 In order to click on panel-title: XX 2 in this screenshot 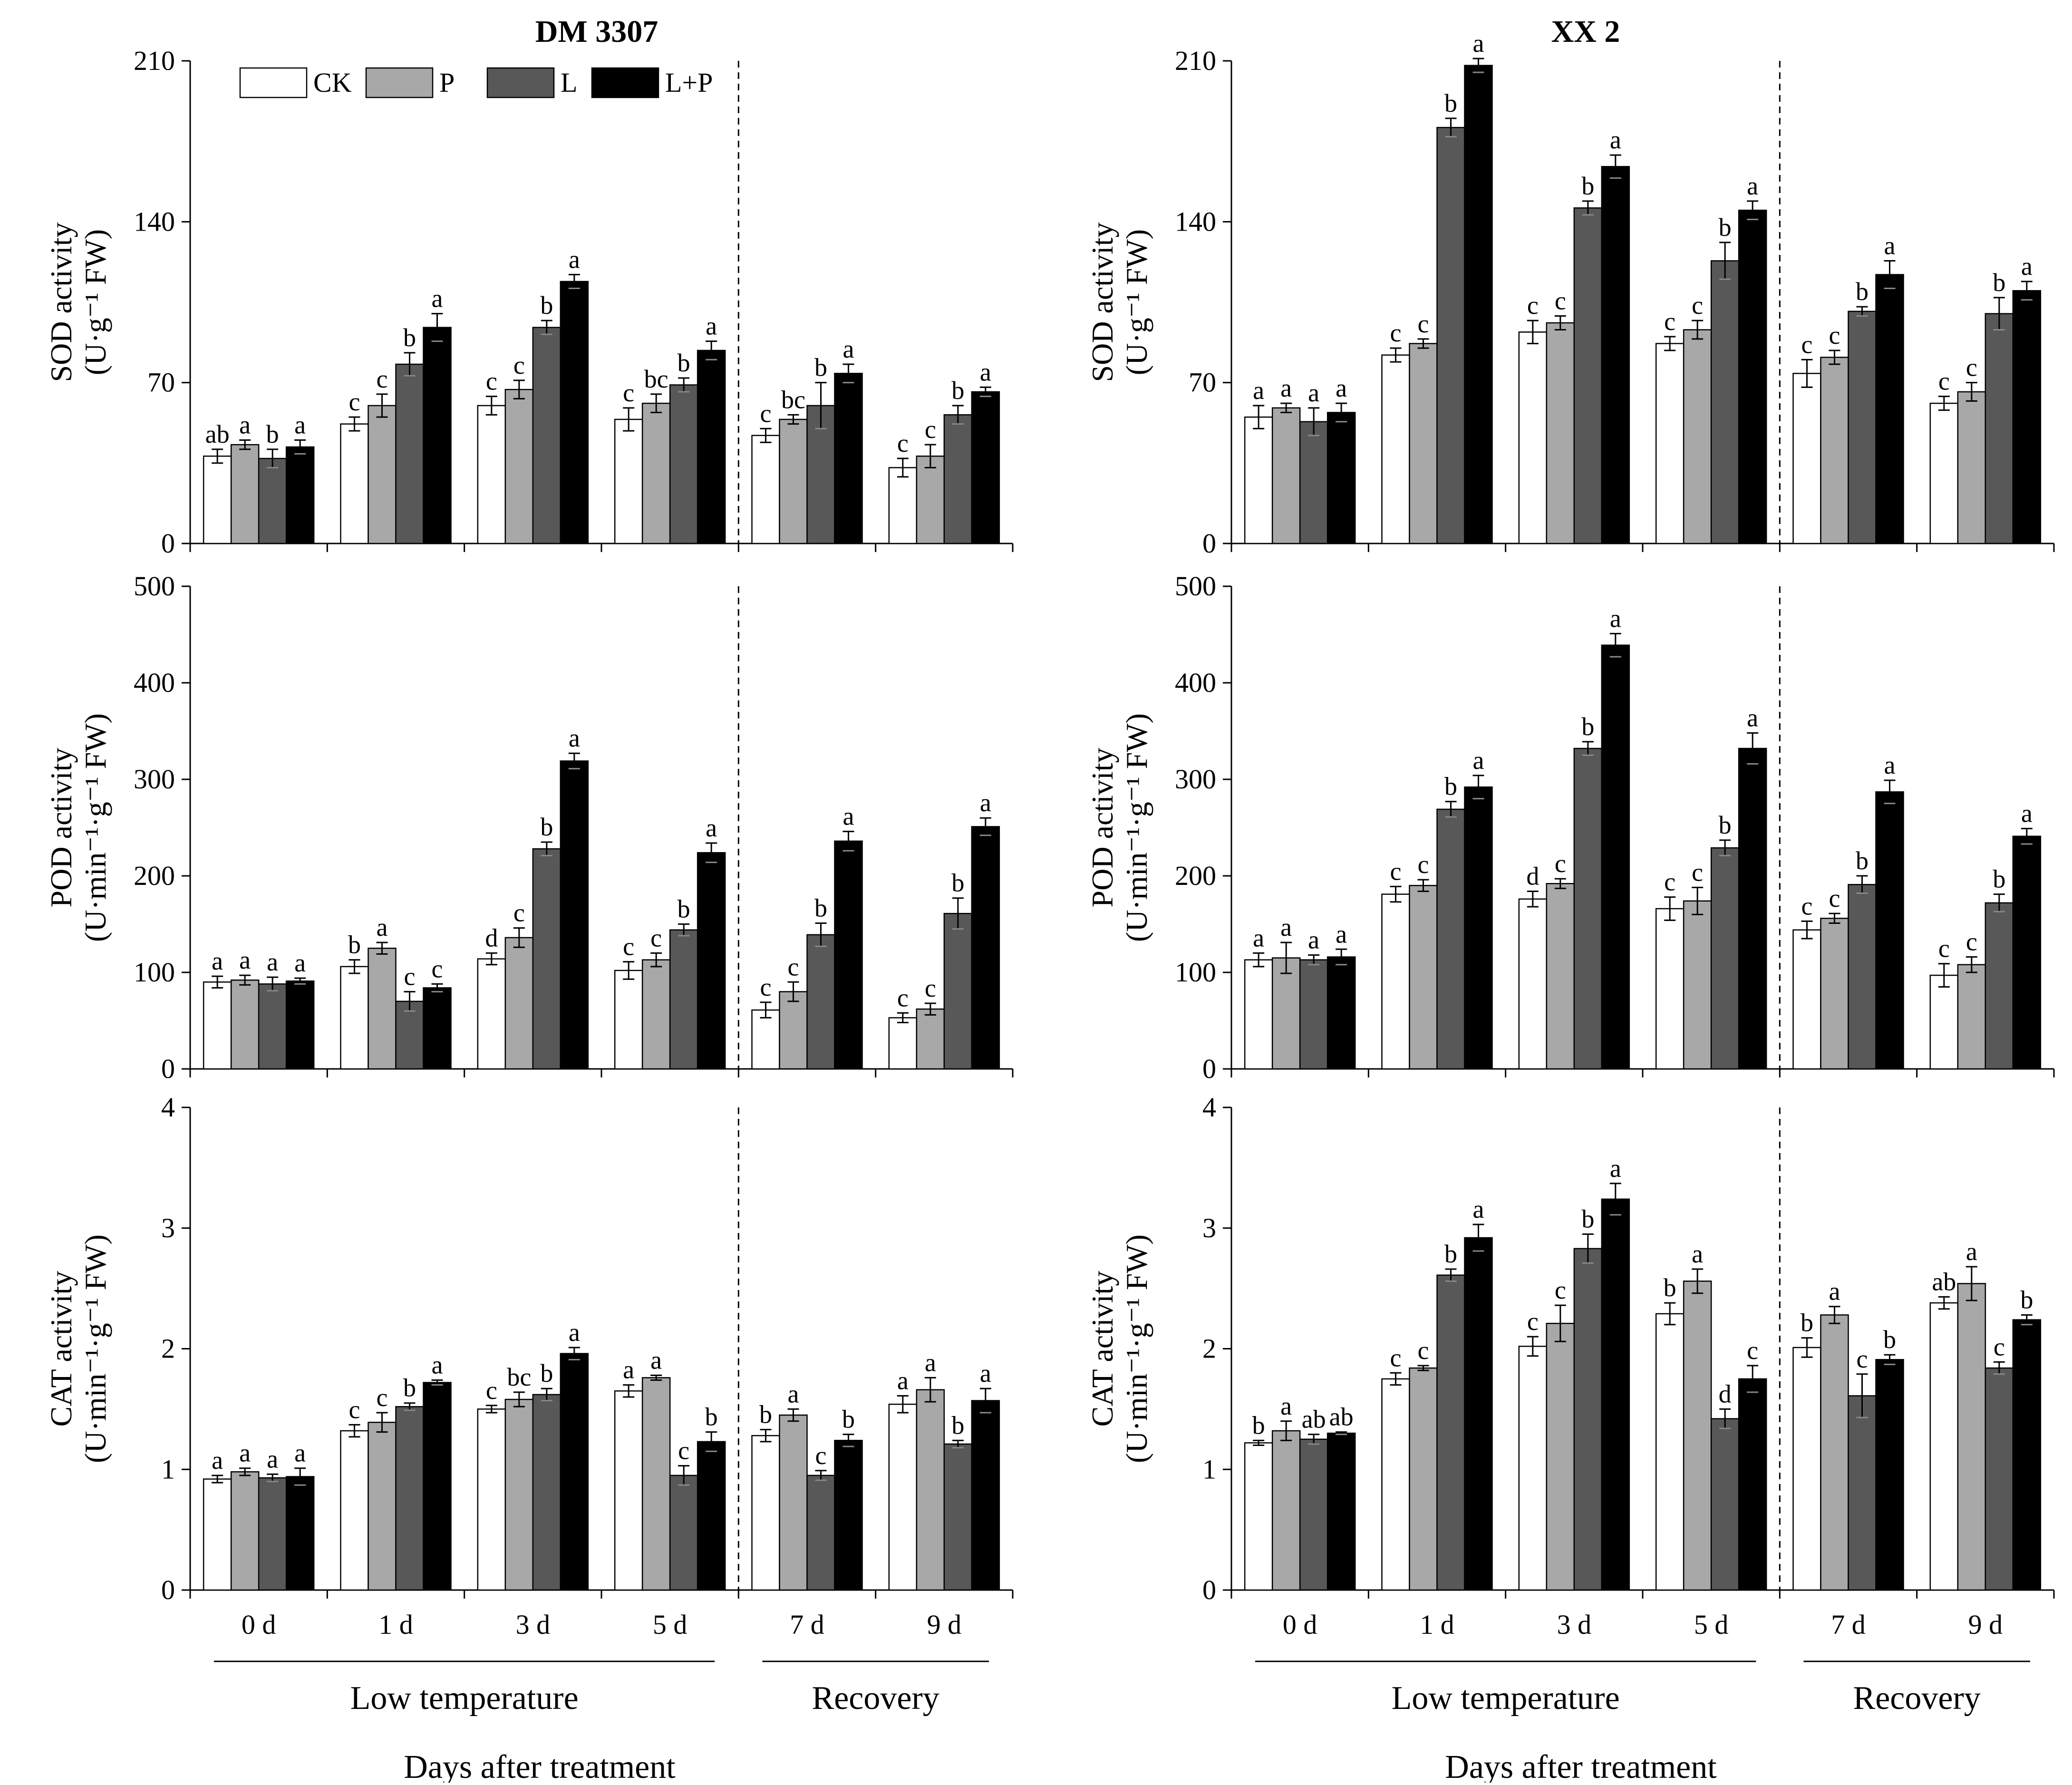, I will do `click(1585, 31)`.